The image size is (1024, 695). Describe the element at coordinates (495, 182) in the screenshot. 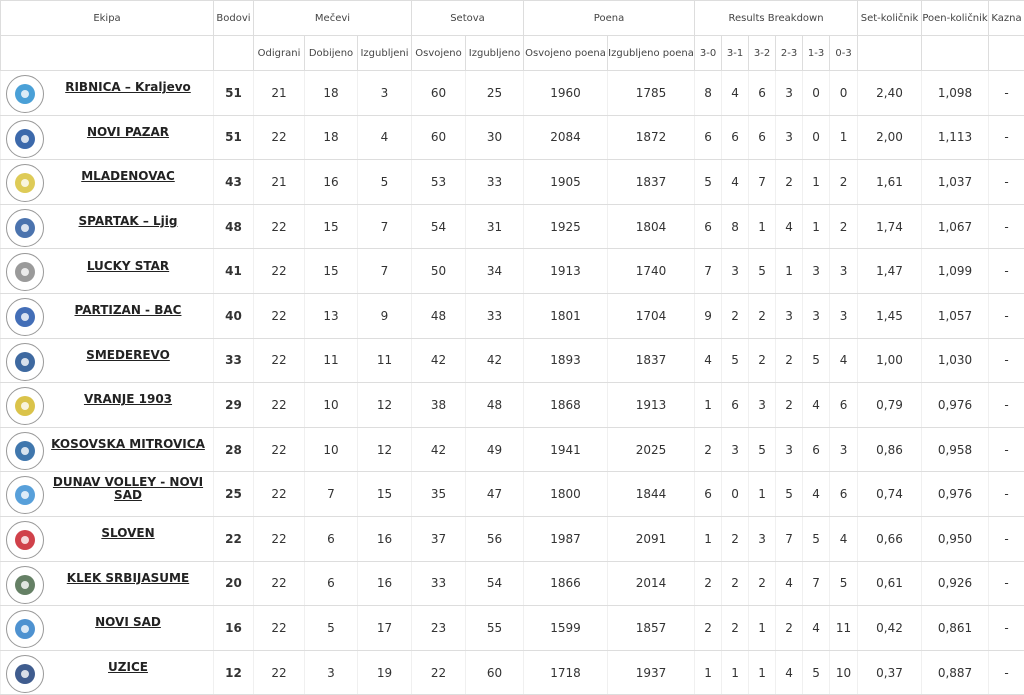

I see `stat-cell: 33` at that location.